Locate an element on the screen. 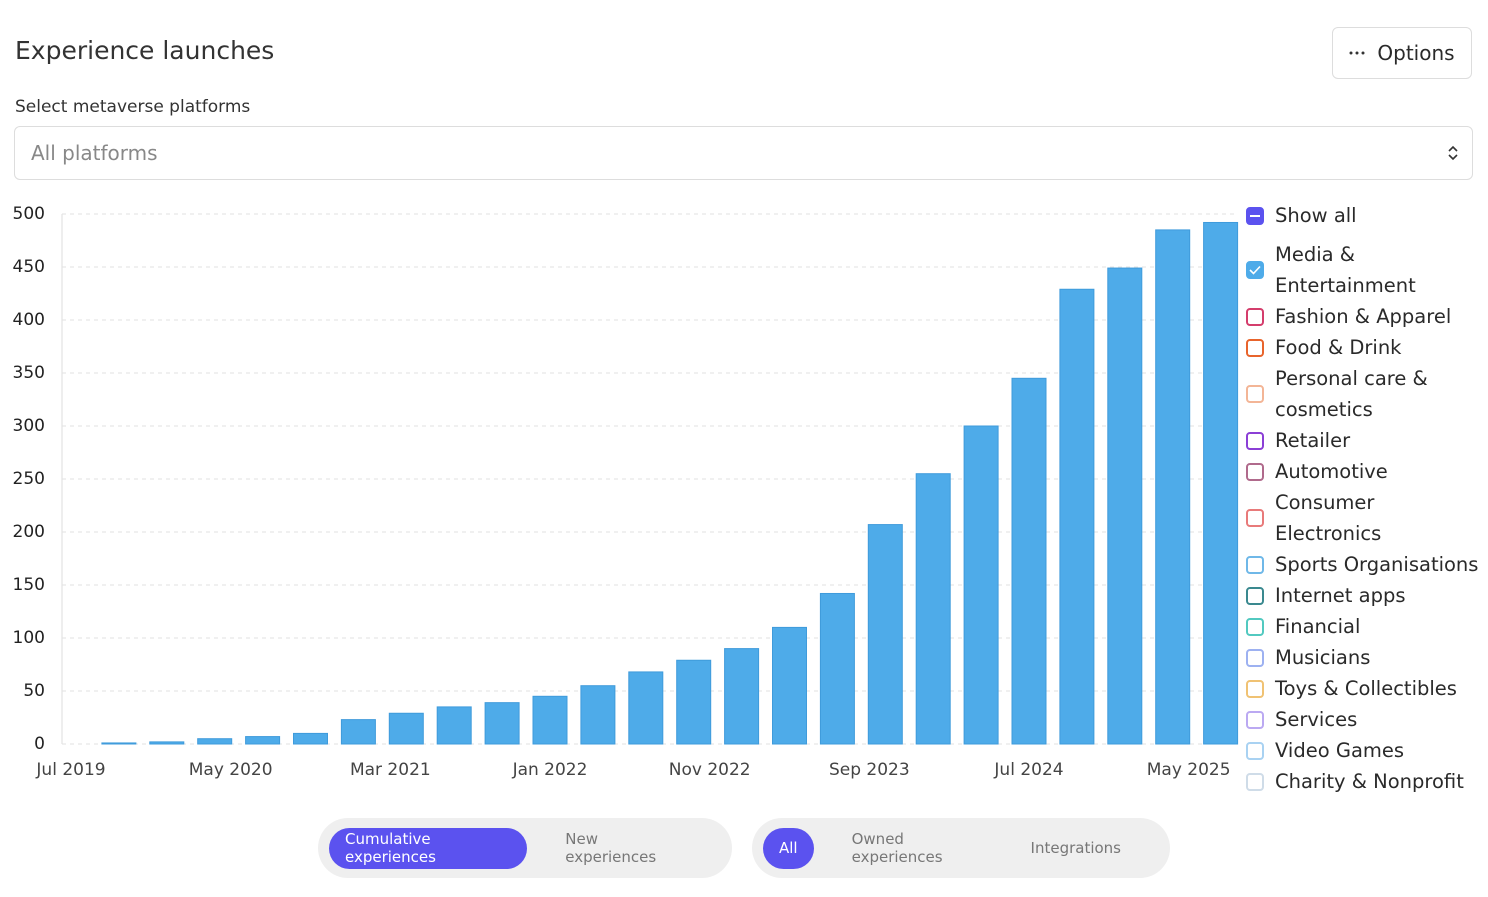 This screenshot has height=897, width=1488. legend-item: Sports Organisations is located at coordinates (1366, 564).